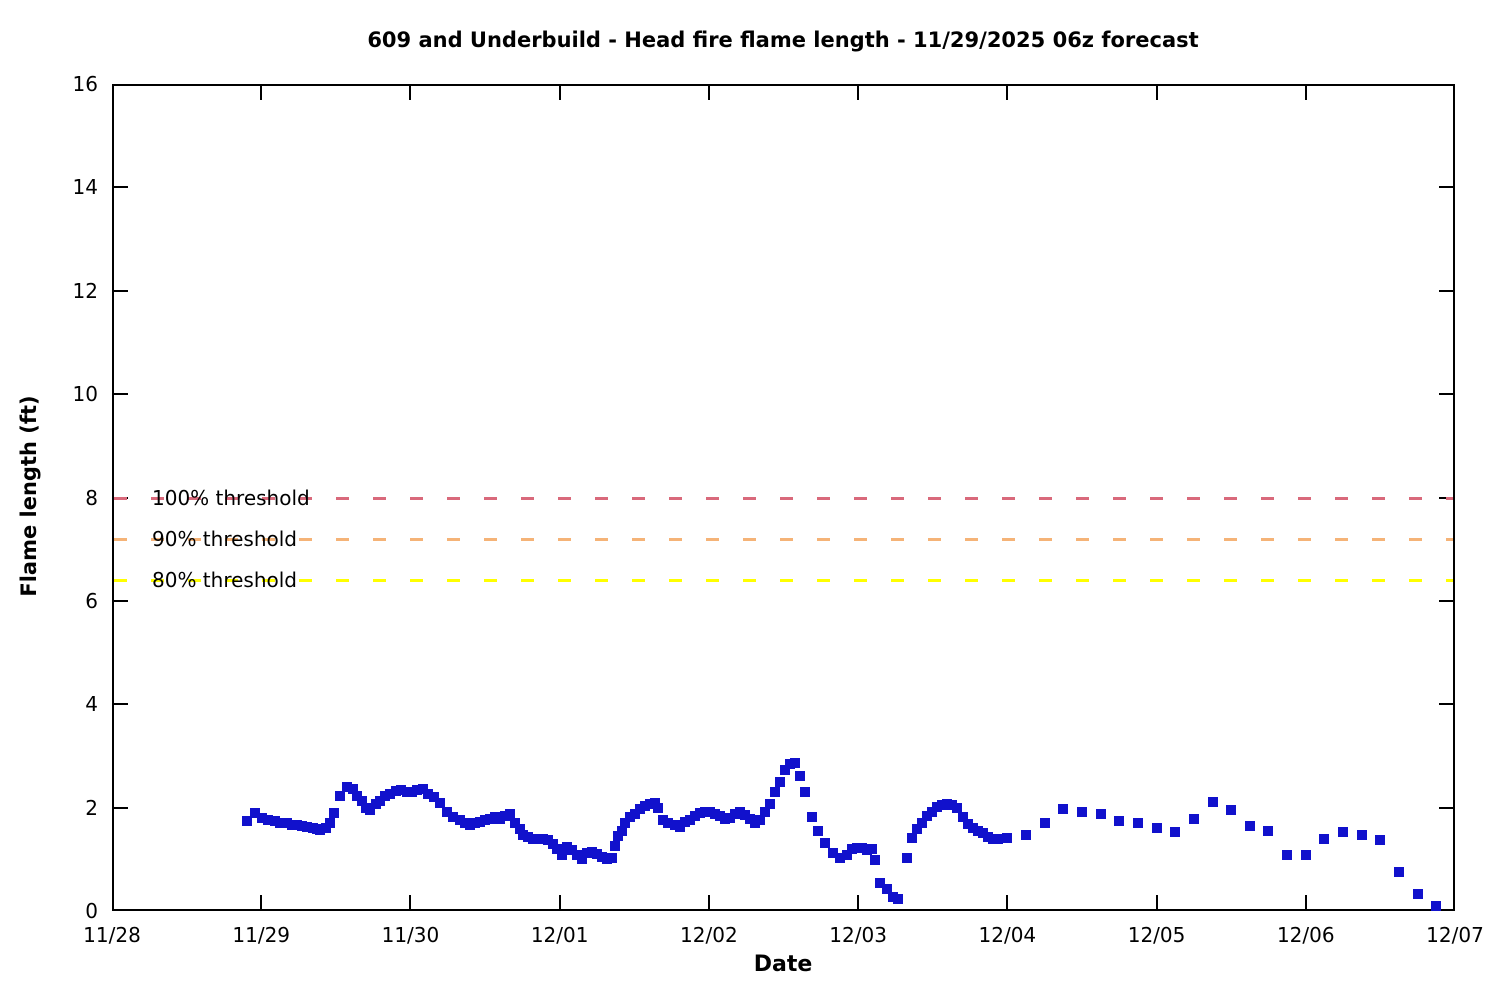 This screenshot has height=1000, width=1500. Describe the element at coordinates (231, 497) in the screenshot. I see `threshold-label: 100% threshold` at that location.